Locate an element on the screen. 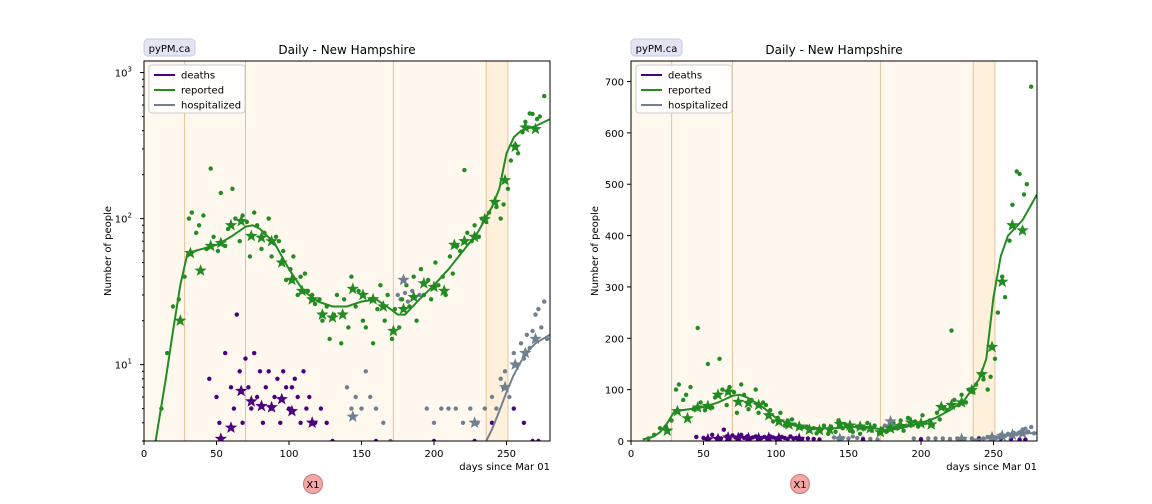 The width and height of the screenshot is (1152, 504). y-tick-label: 0 is located at coordinates (621, 442).